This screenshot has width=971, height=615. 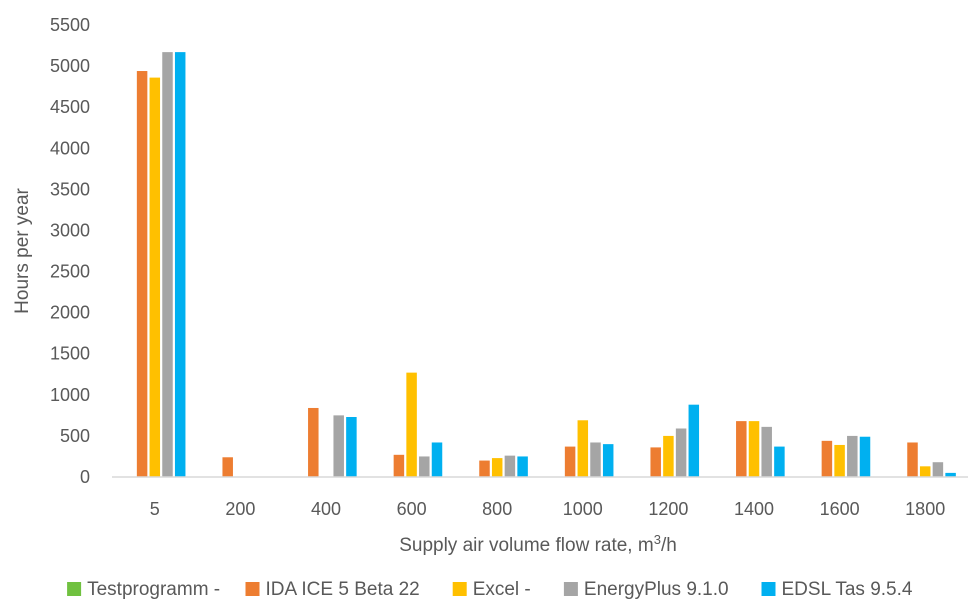 What do you see at coordinates (70, 272) in the screenshot?
I see `y-tick-label: 2500` at bounding box center [70, 272].